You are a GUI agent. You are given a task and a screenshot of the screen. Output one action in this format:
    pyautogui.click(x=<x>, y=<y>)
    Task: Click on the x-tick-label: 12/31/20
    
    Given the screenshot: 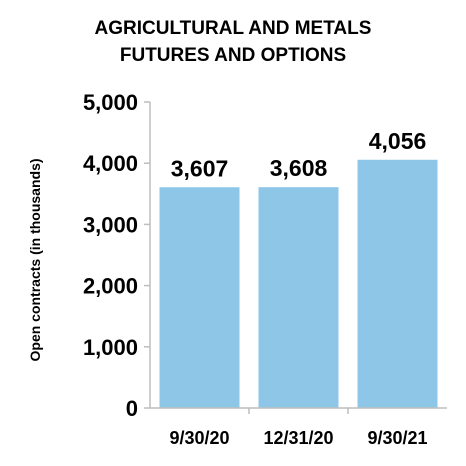 What is the action you would take?
    pyautogui.click(x=298, y=438)
    